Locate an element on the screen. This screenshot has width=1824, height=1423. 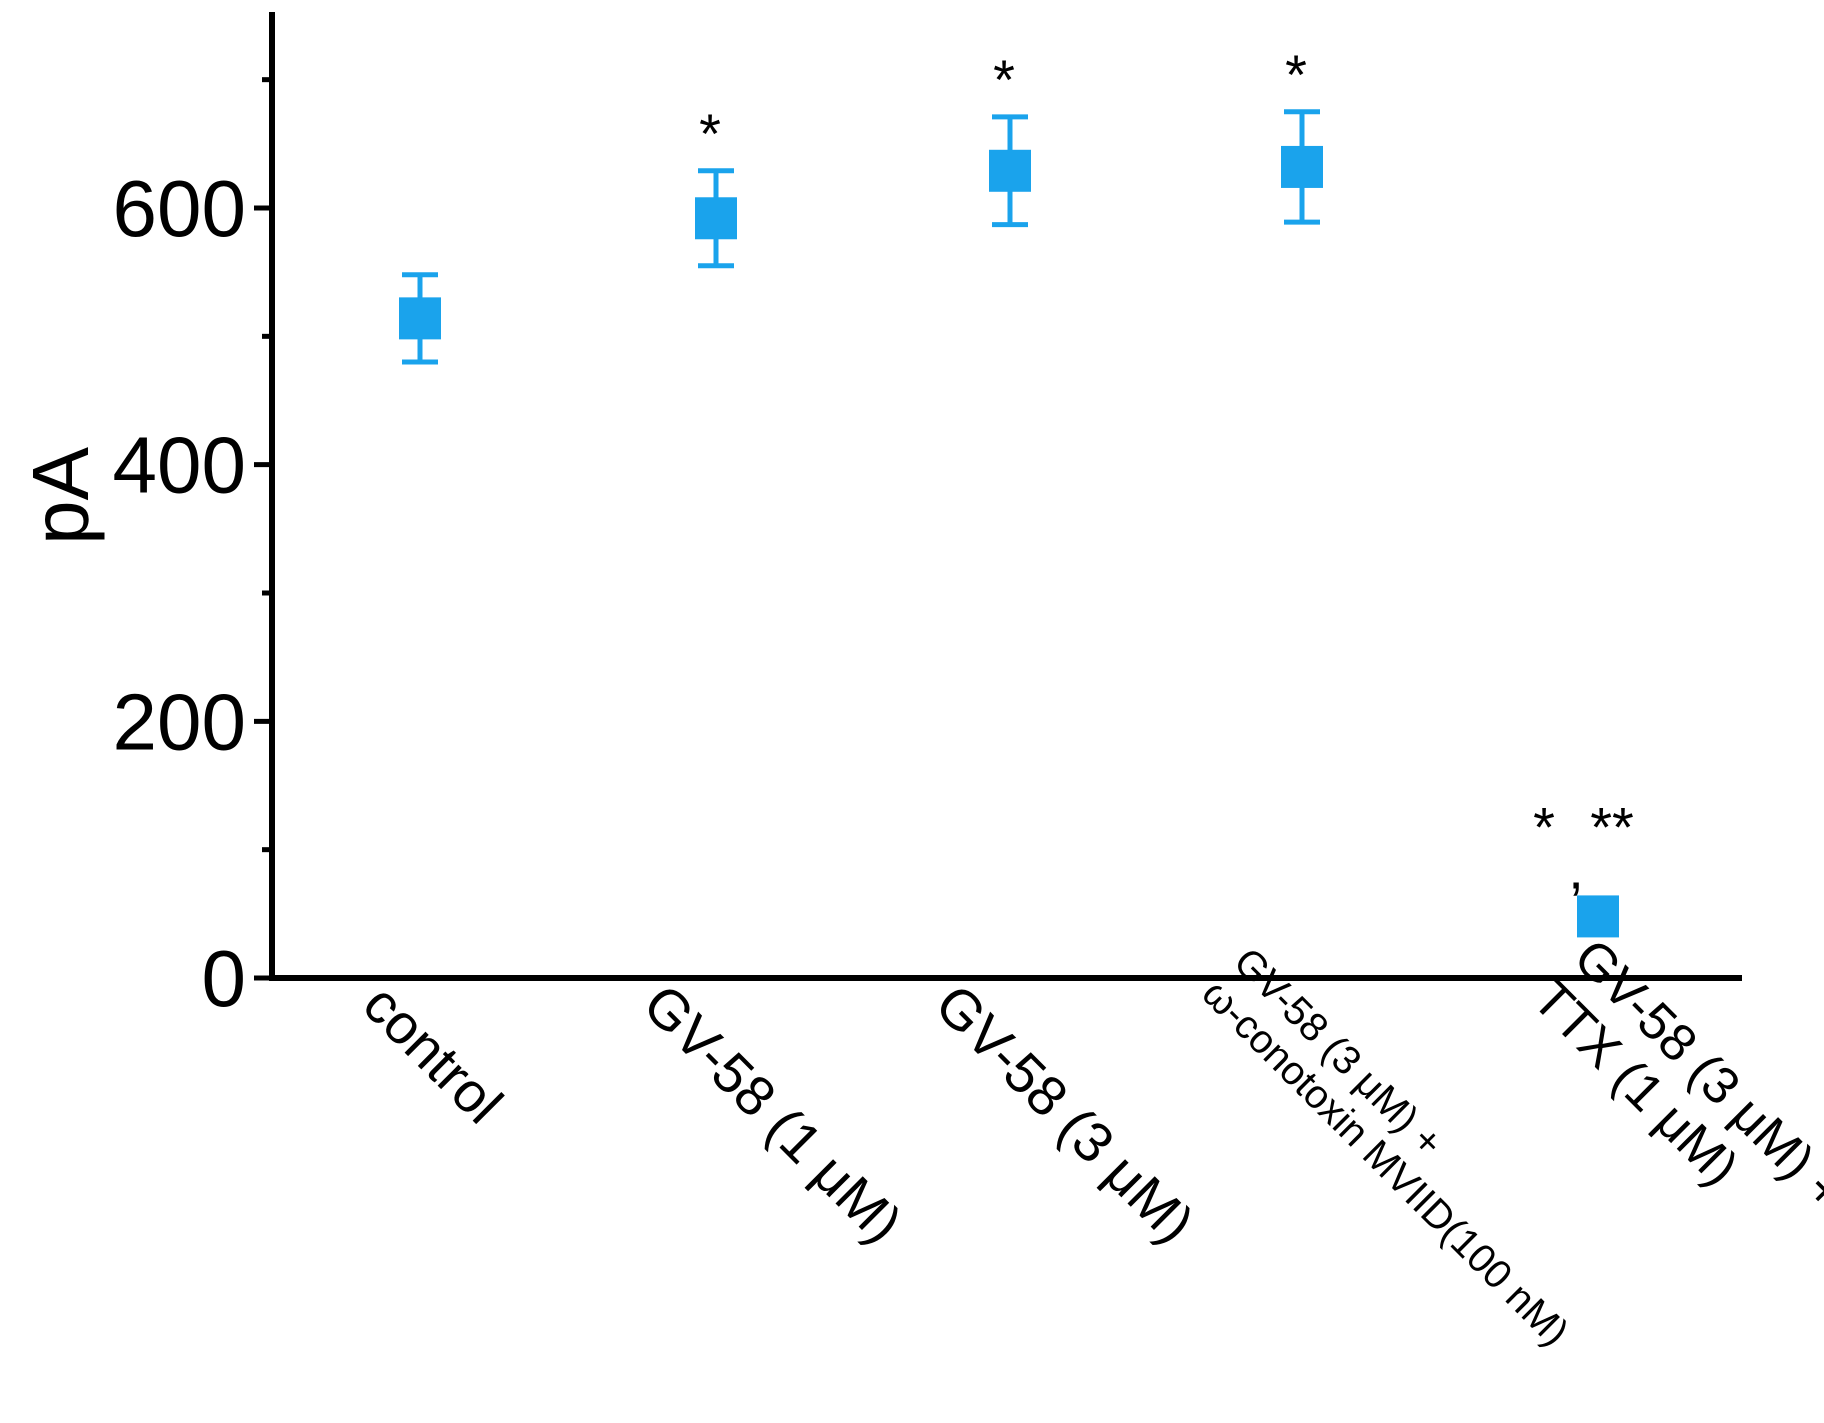
data-point-group: *,** is located at coordinates (1583, 866).